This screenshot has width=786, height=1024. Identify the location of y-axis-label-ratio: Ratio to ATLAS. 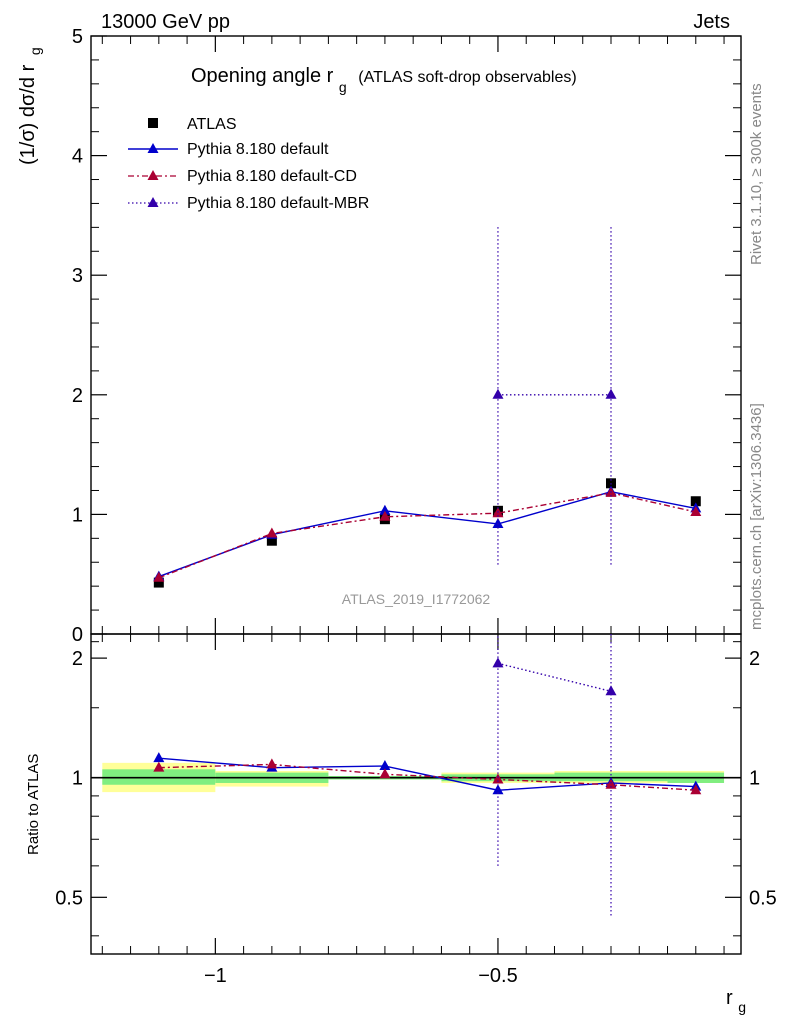
(33, 804).